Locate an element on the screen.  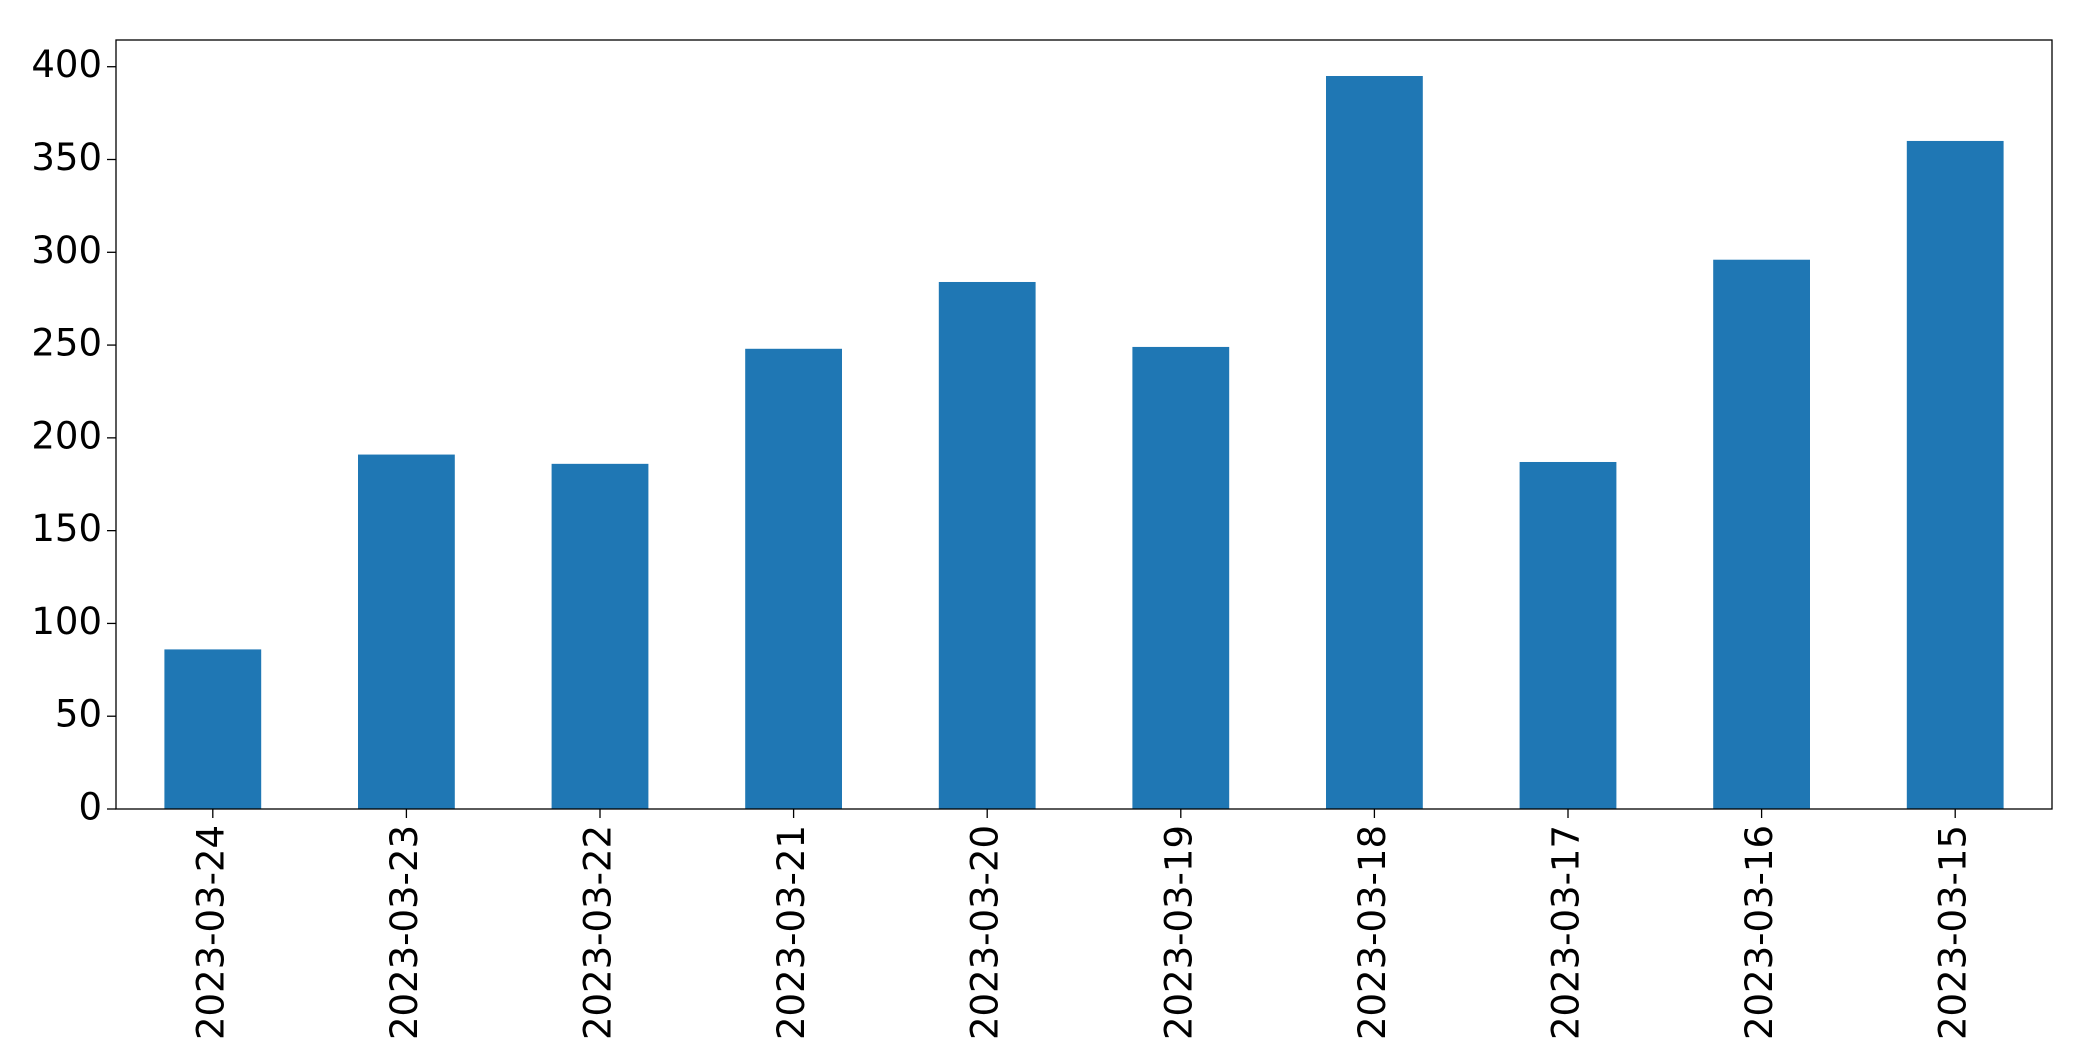
y-tick-label: 350 is located at coordinates (66, 157).